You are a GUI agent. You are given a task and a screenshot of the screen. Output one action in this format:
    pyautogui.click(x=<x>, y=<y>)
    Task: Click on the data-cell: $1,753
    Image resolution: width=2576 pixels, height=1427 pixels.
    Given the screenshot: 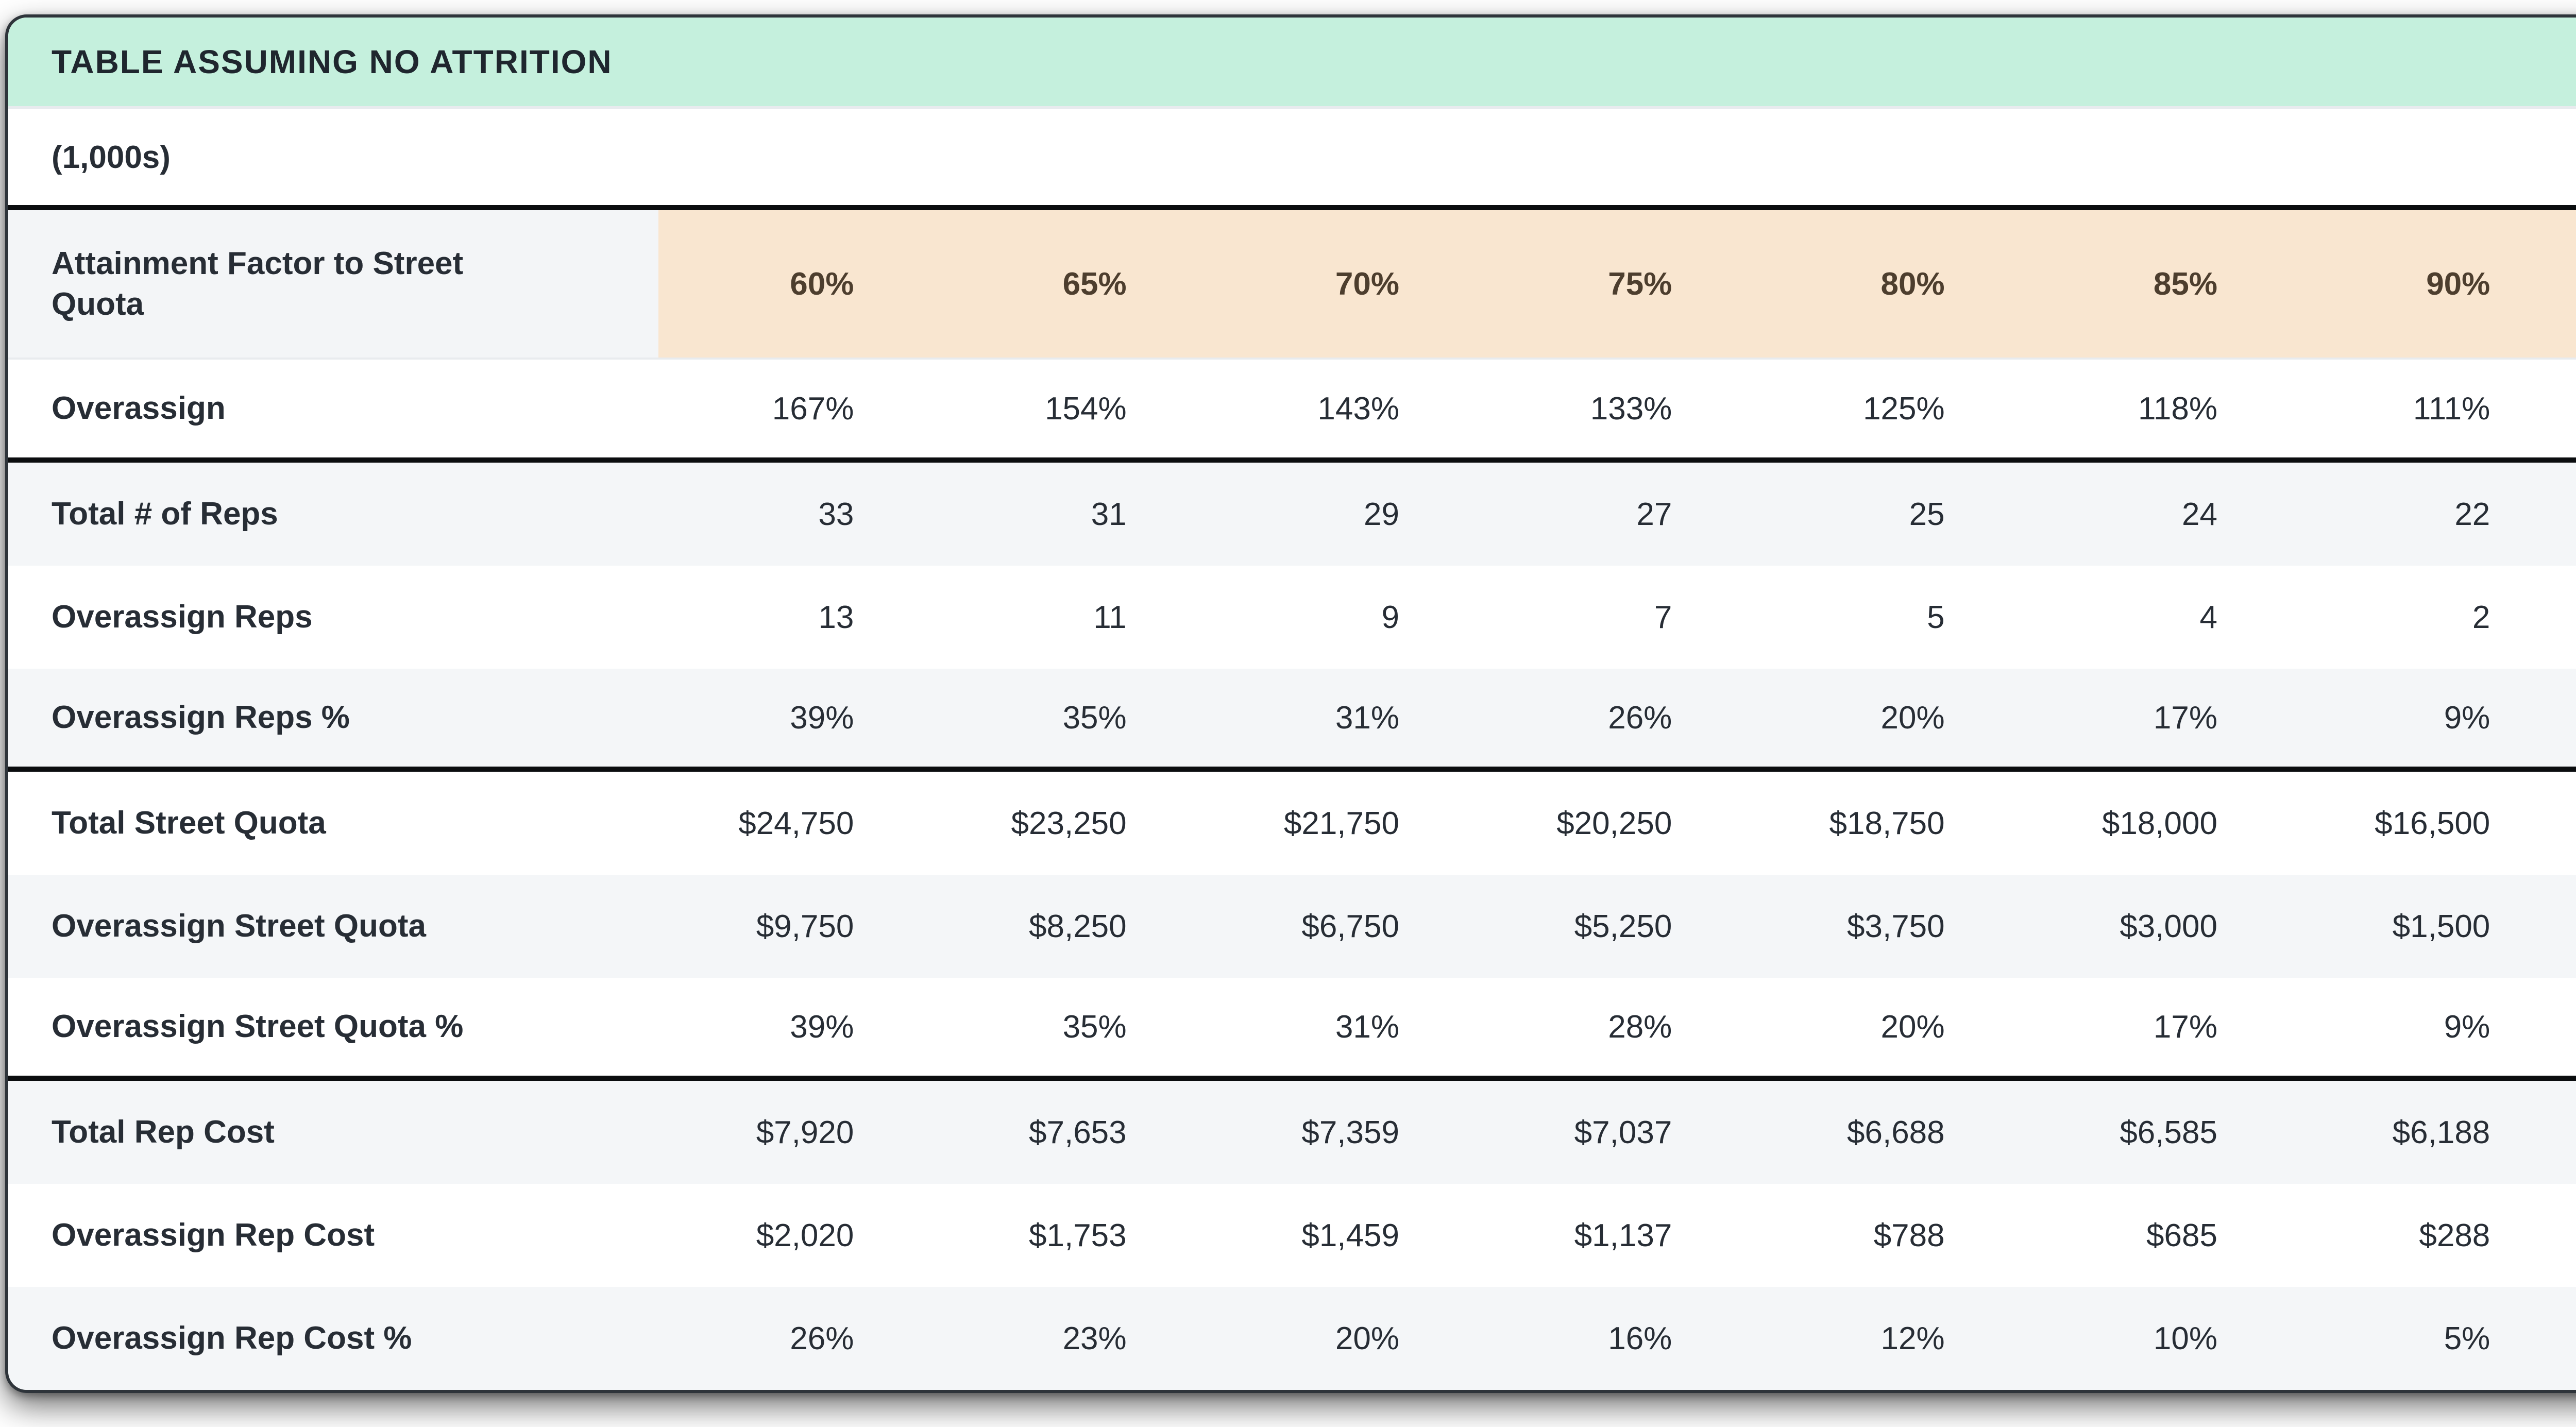 What is the action you would take?
    pyautogui.click(x=1078, y=1235)
    